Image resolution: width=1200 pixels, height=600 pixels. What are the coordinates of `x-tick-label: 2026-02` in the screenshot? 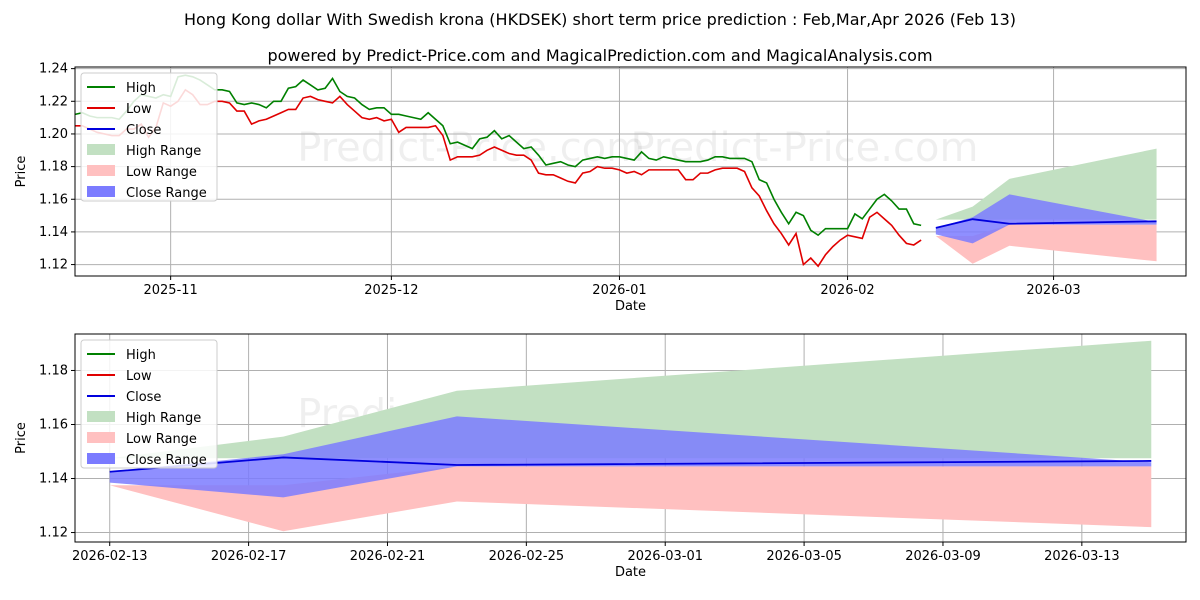 It's located at (847, 290).